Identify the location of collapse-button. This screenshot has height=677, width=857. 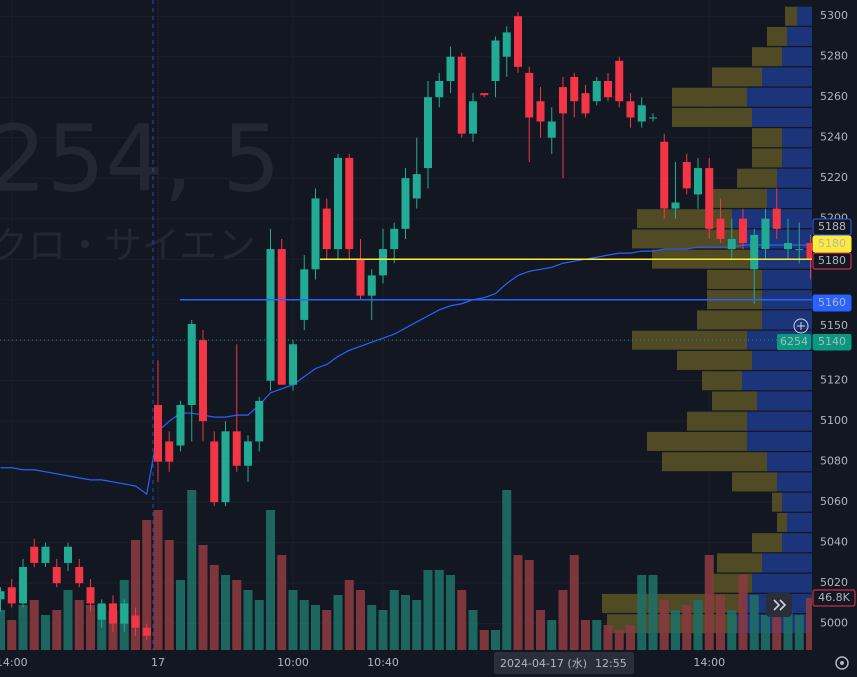
(779, 605).